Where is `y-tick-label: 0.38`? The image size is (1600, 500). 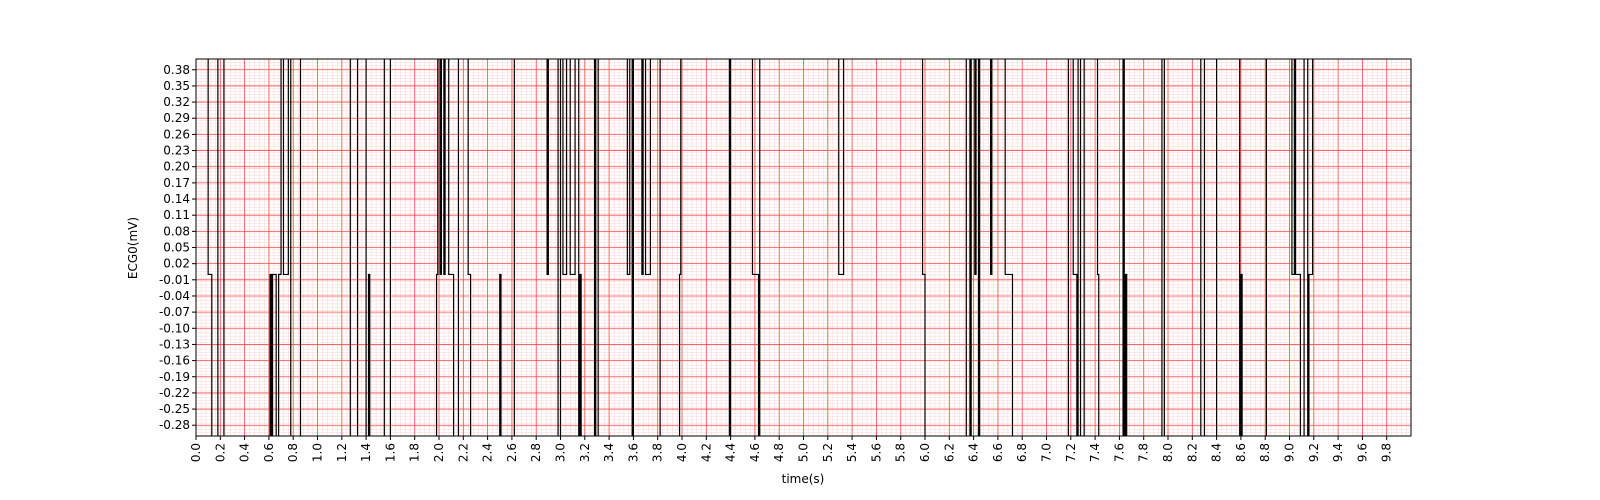
y-tick-label: 0.38 is located at coordinates (176, 70).